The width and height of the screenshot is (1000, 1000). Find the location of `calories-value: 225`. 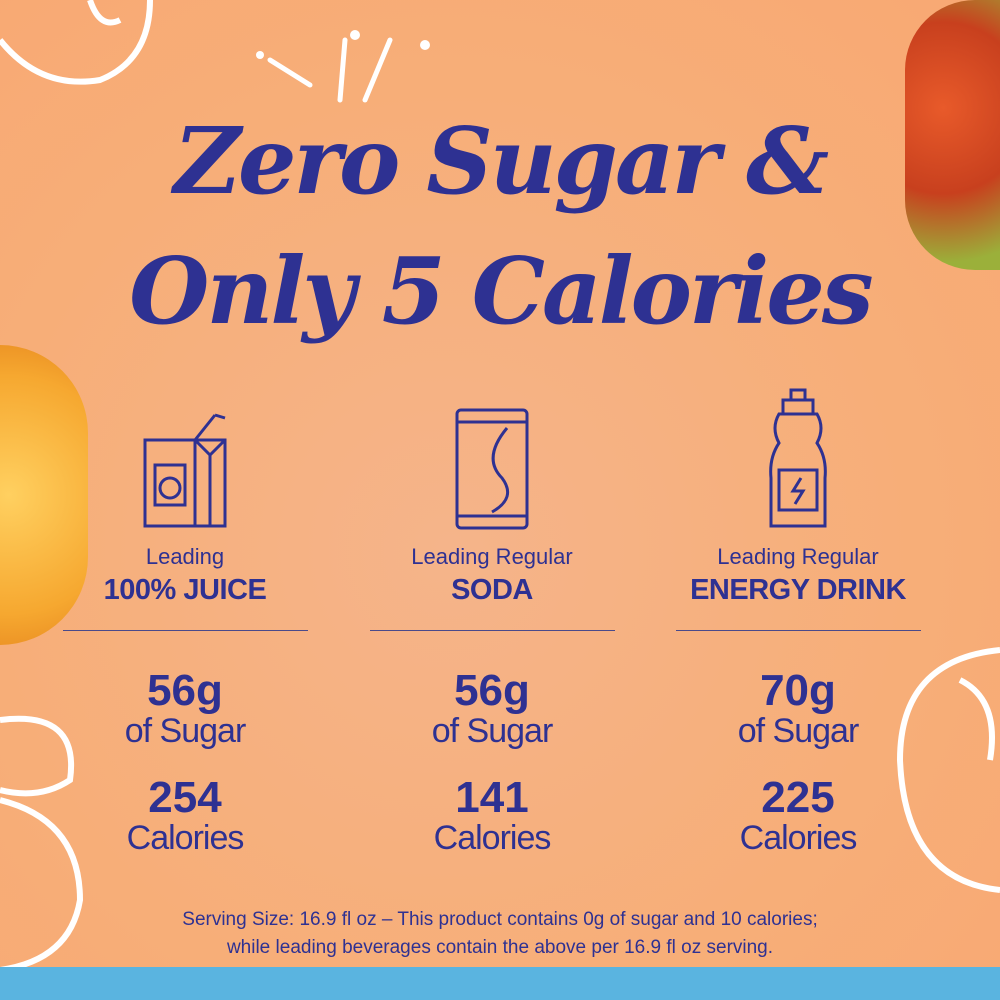

calories-value: 225 is located at coordinates (798, 798).